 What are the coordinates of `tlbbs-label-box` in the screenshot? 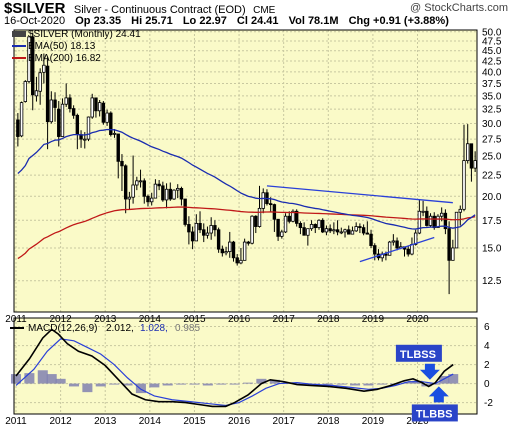 It's located at (434, 413).